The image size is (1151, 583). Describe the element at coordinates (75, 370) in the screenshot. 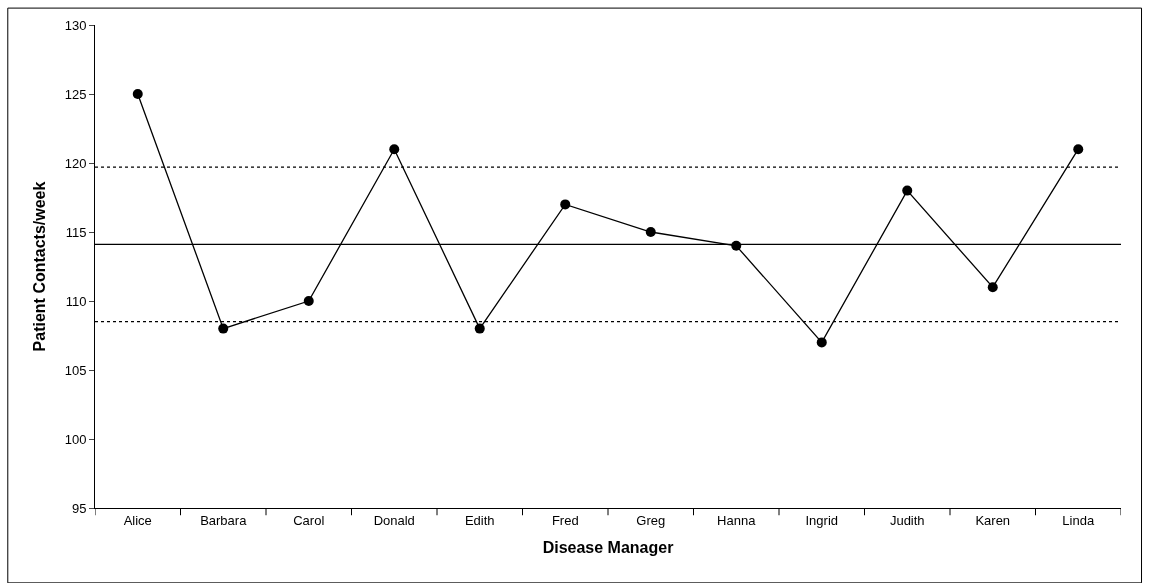

I see `y-tick-label: 105` at that location.